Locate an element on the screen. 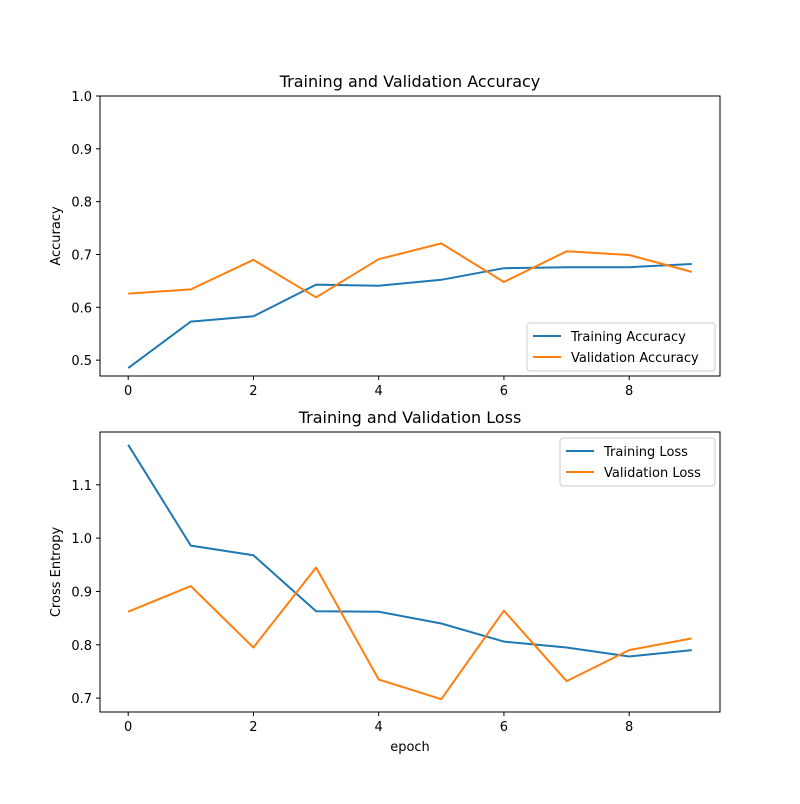  x-axis-label: epoch is located at coordinates (410, 747).